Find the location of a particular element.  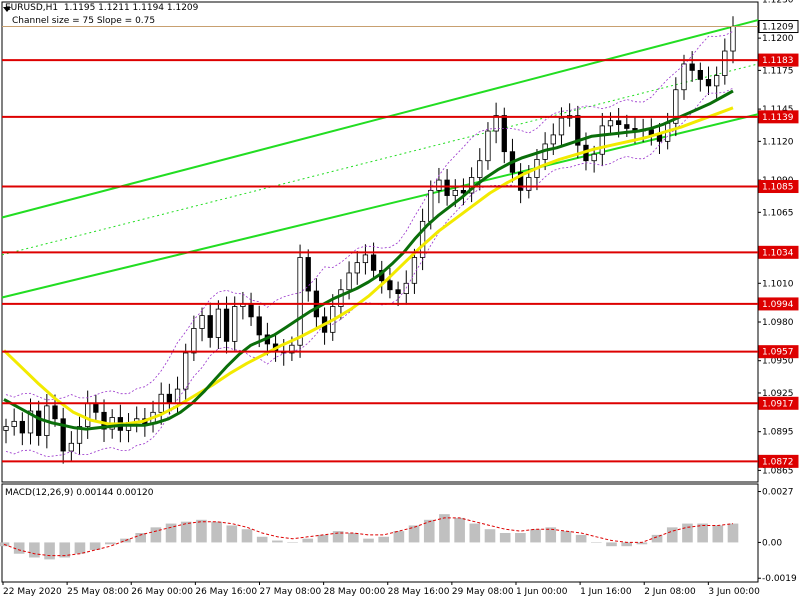

chart-menu-arrow-icon is located at coordinates (7, 9).